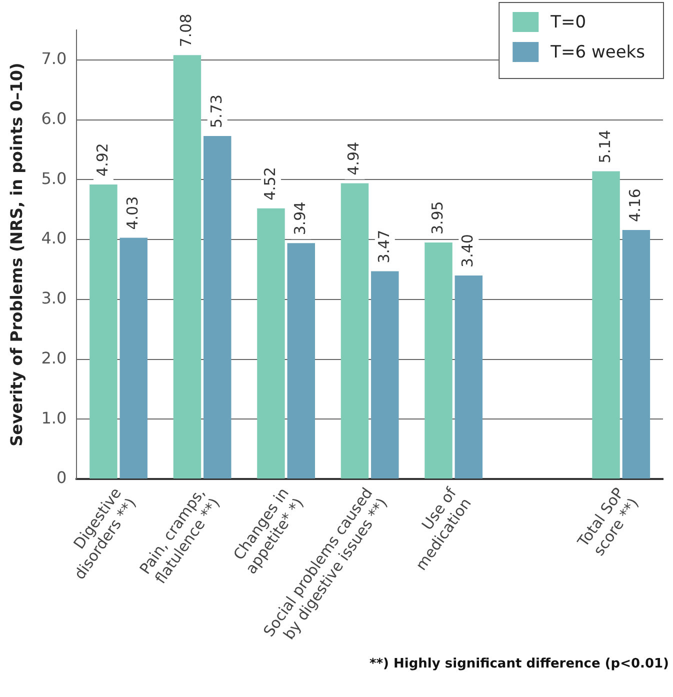 This screenshot has height=697, width=673. I want to click on y-axis-title: Severity of Problems (NRS, in points 0–10), so click(16, 254).